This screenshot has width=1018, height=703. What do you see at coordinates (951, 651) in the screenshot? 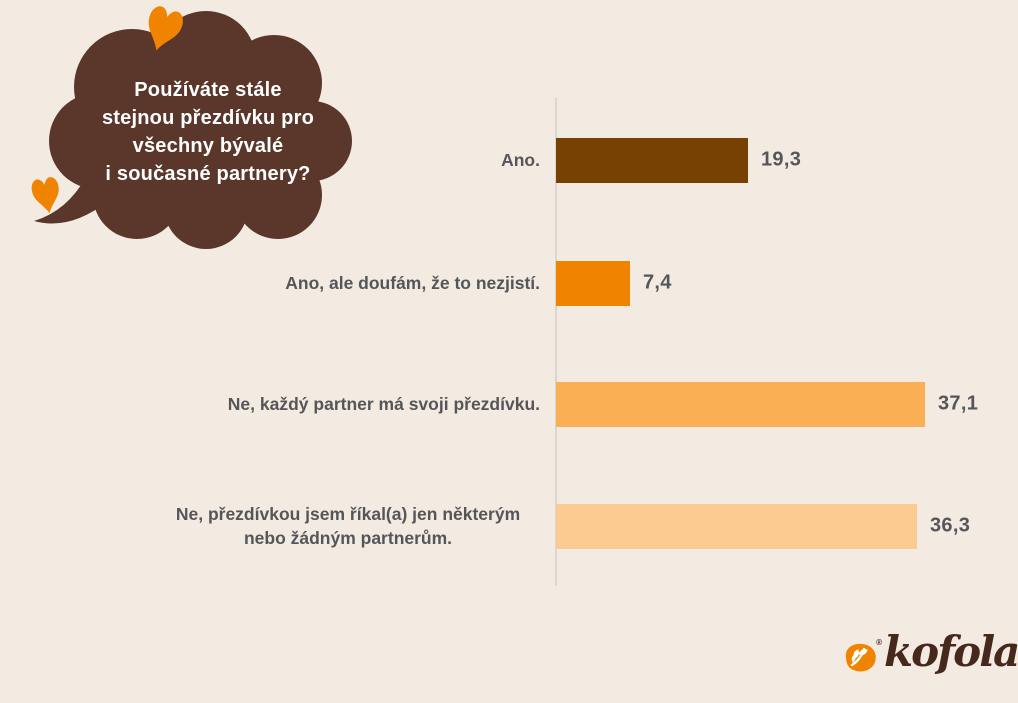
I see `kofola-wordmark: kofola®` at bounding box center [951, 651].